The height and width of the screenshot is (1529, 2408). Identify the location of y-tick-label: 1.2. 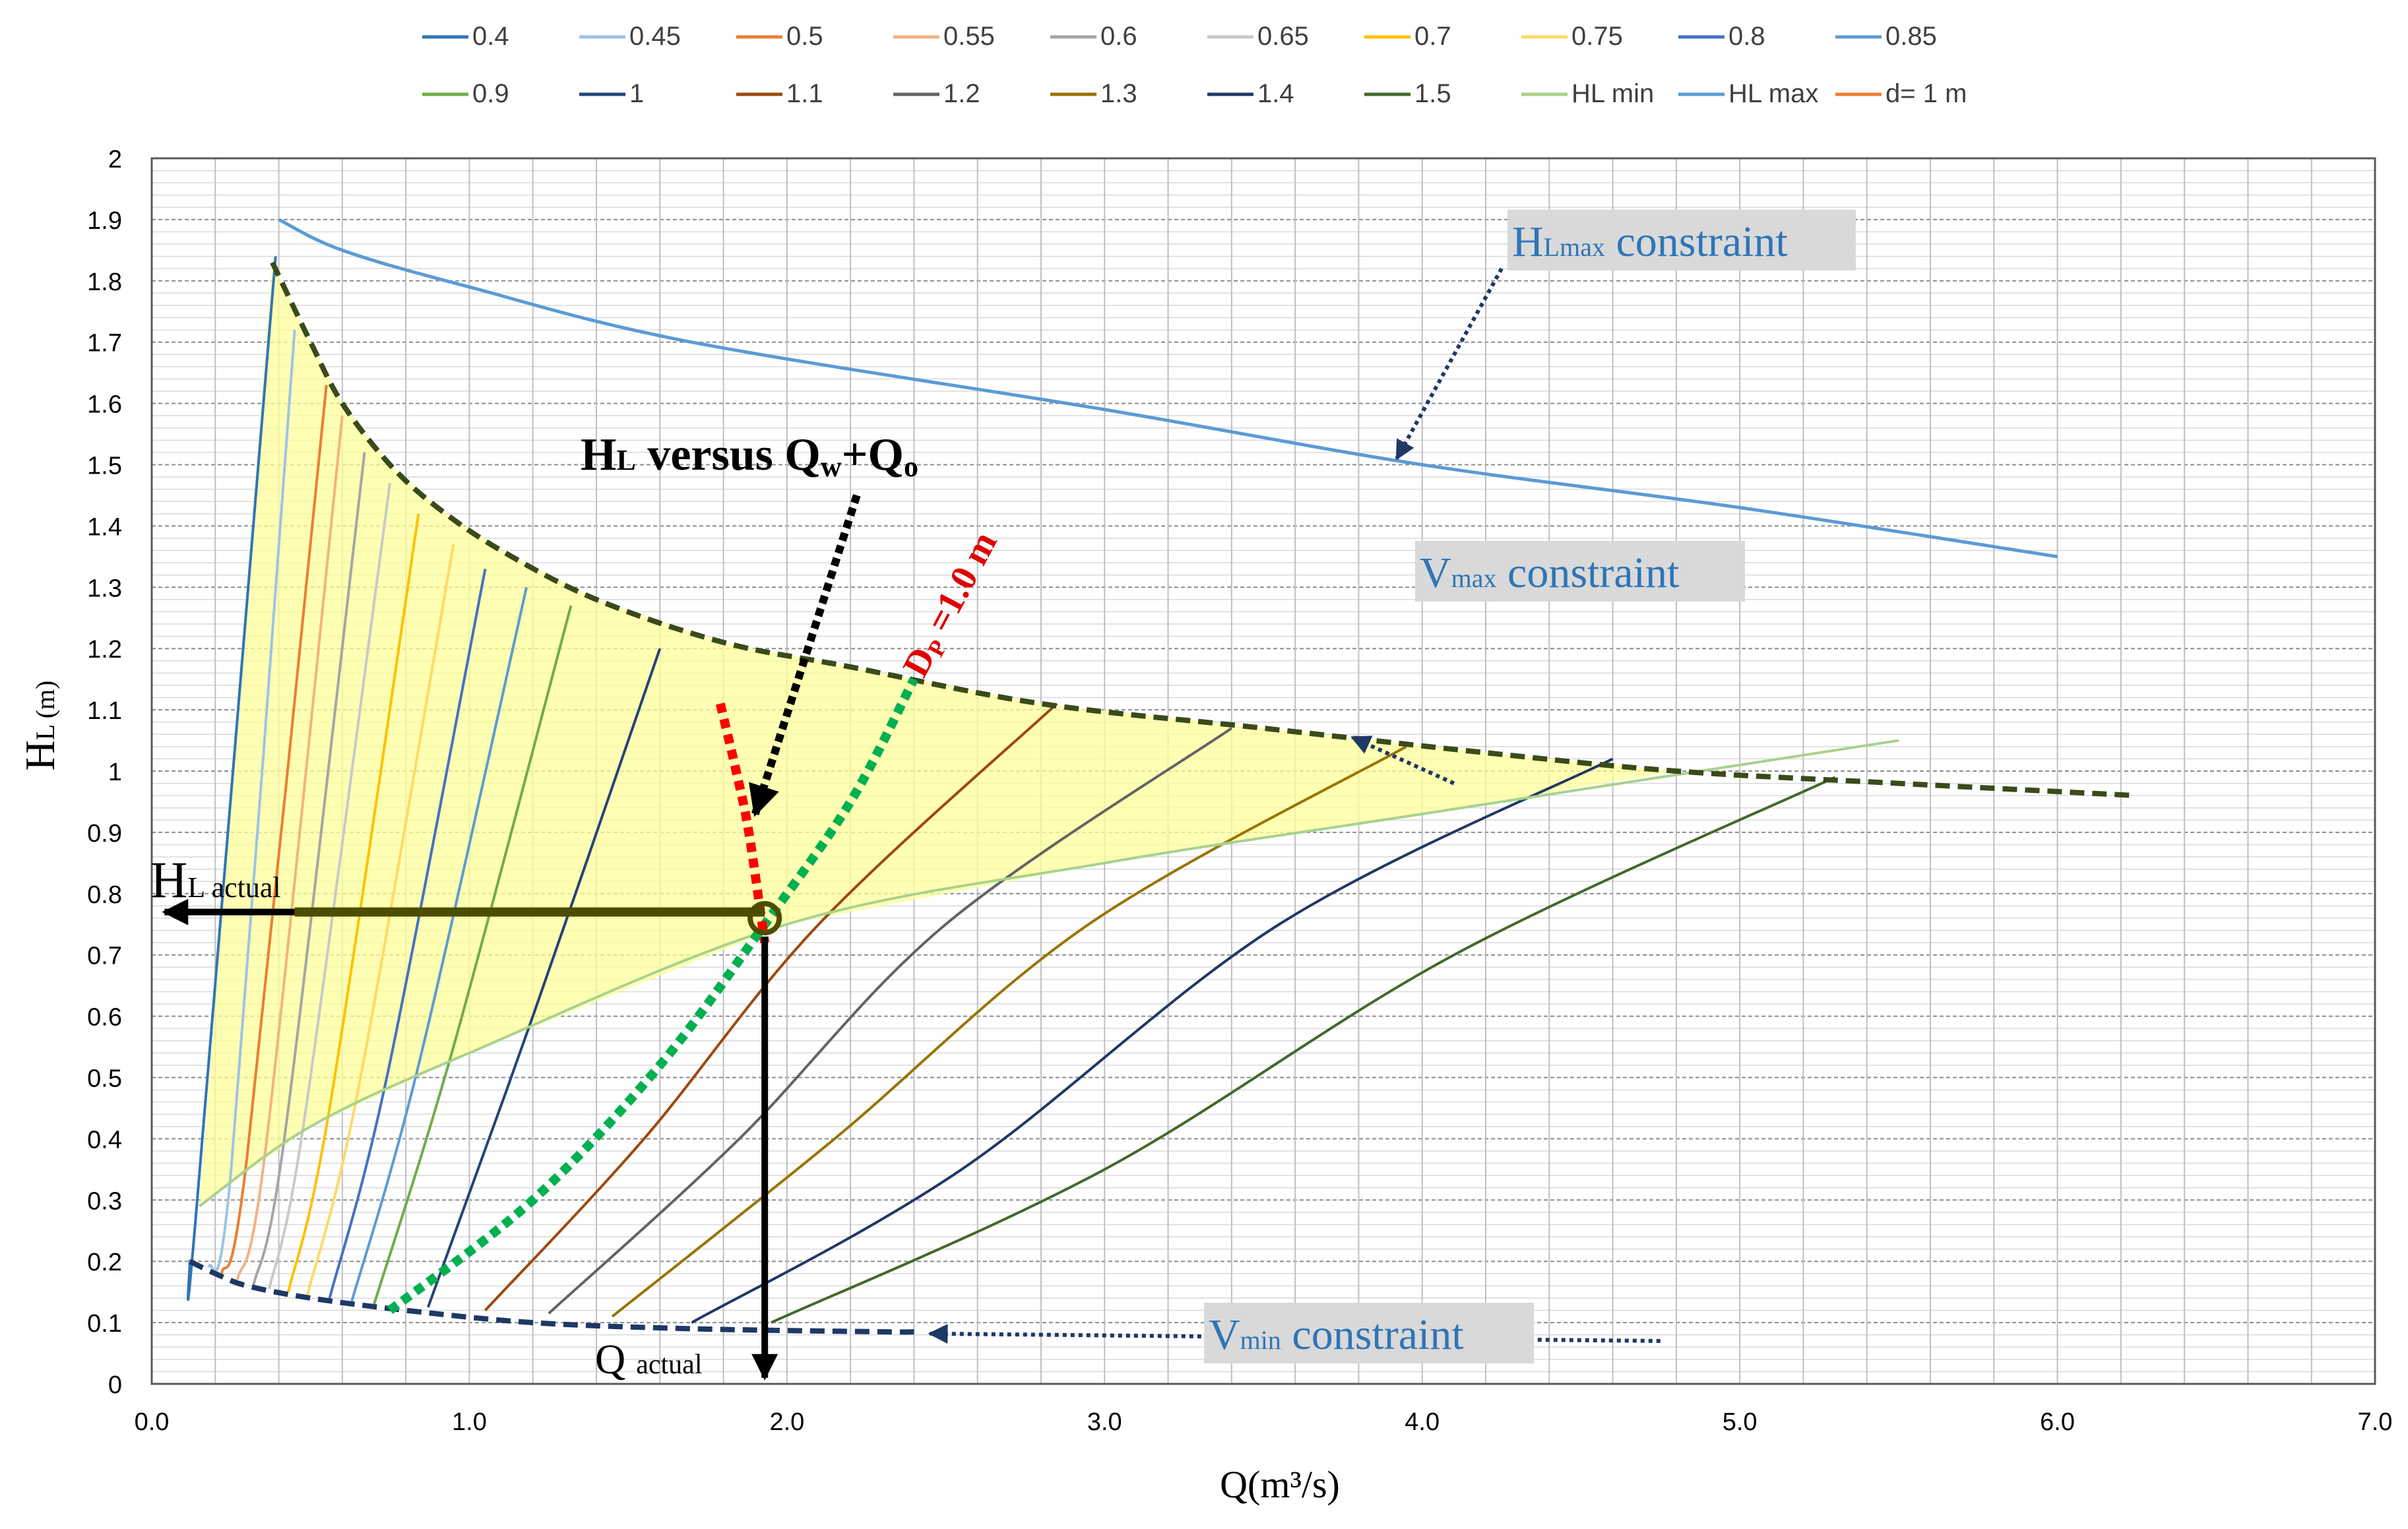
(104, 650).